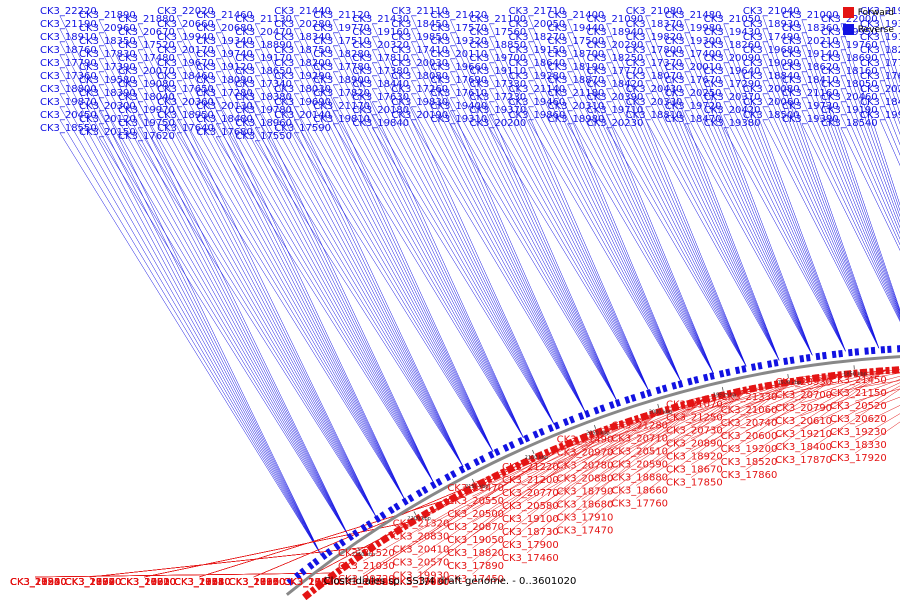 This screenshot has height=600, width=900. I want to click on forward-gene-label: CK3_17700, so click(93, 582).